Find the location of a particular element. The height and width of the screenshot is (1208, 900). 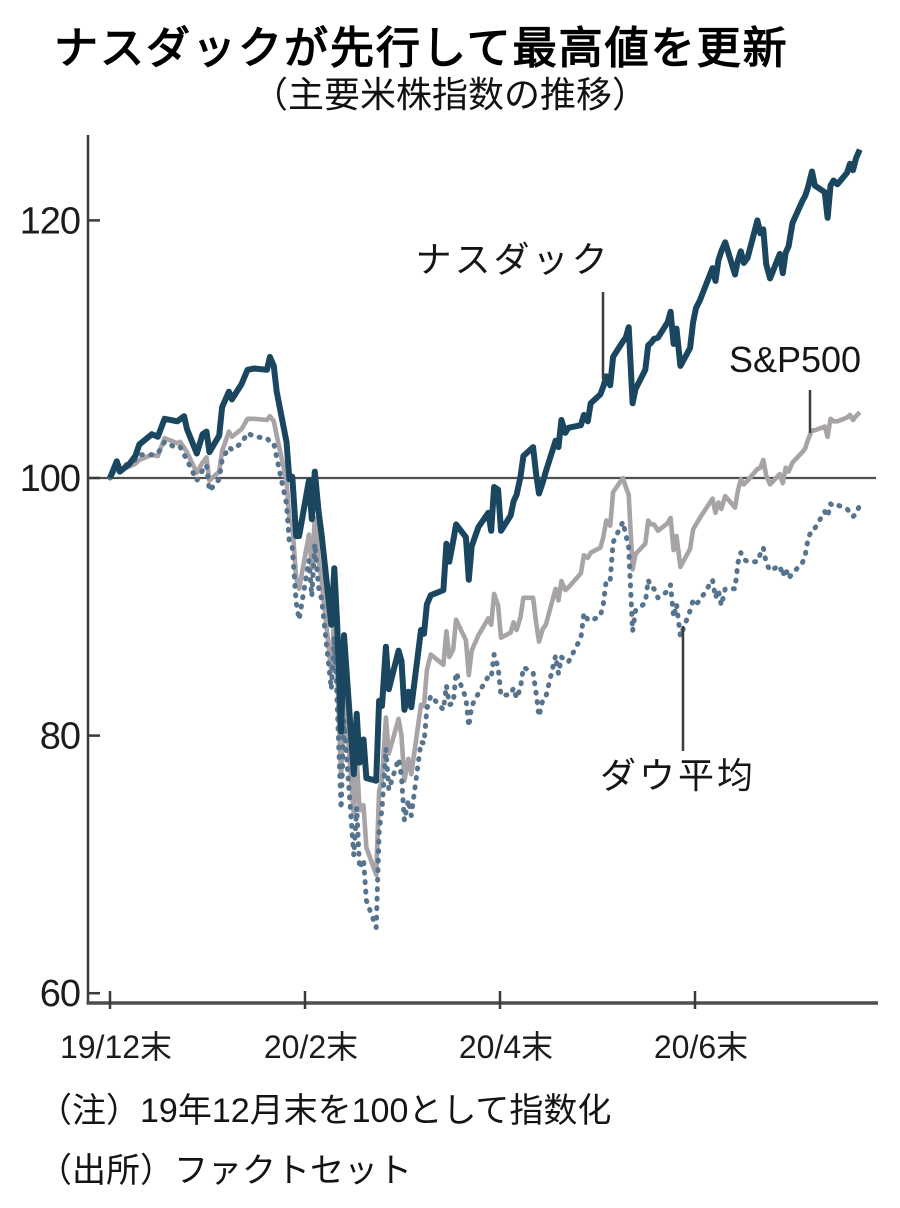

nasdaq-label: ナスダック is located at coordinates (512, 259).